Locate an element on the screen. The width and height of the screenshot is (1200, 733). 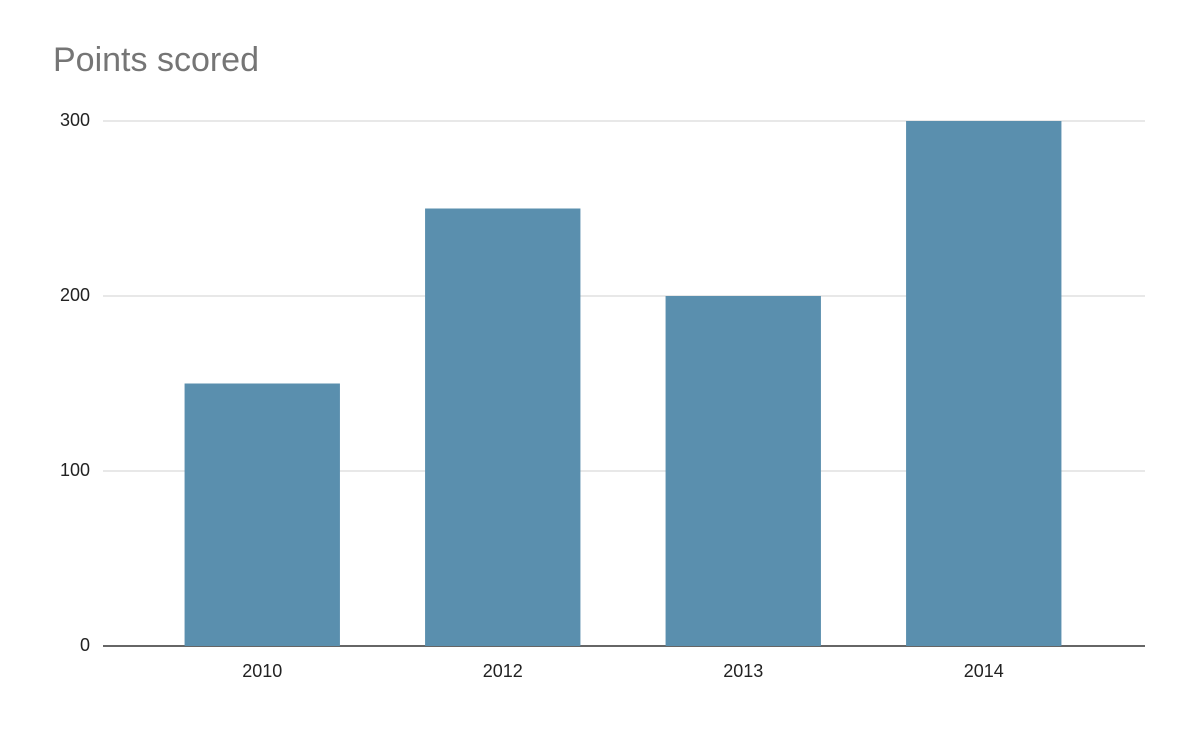
x-tick-label: 2012 is located at coordinates (503, 671).